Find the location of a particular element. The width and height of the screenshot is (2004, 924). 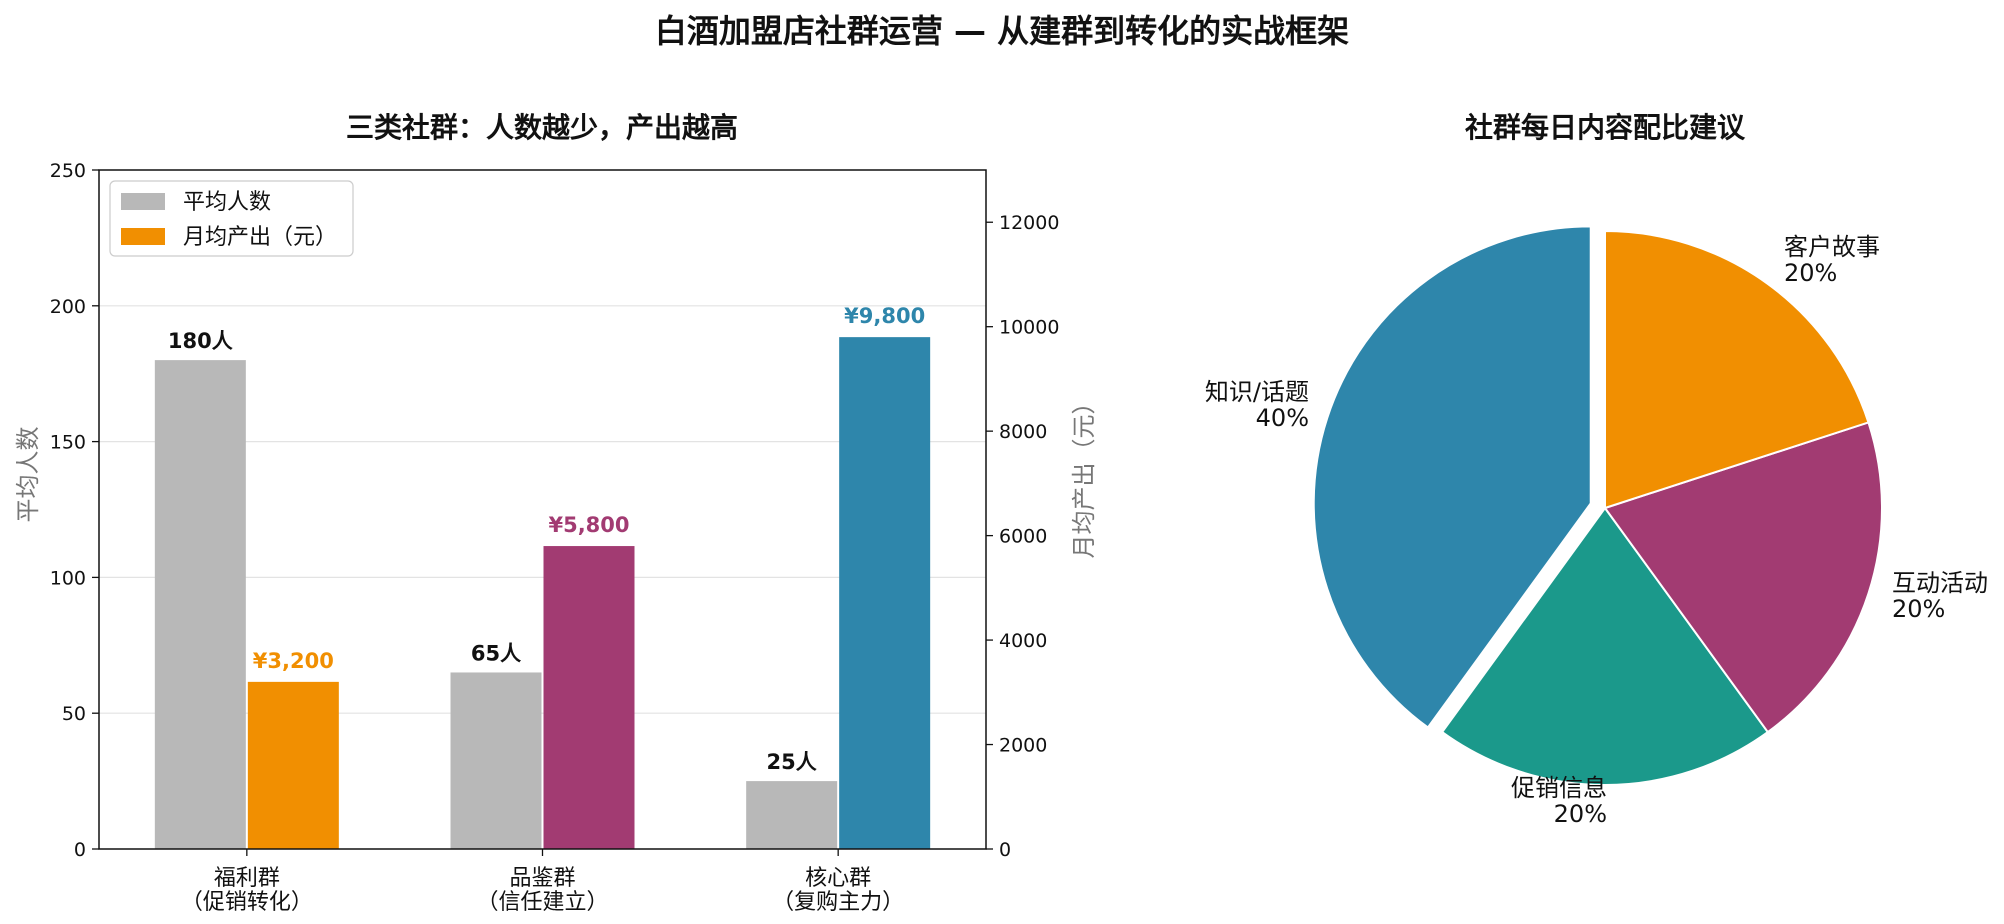

bar-value-label: 180人 is located at coordinates (200, 341).